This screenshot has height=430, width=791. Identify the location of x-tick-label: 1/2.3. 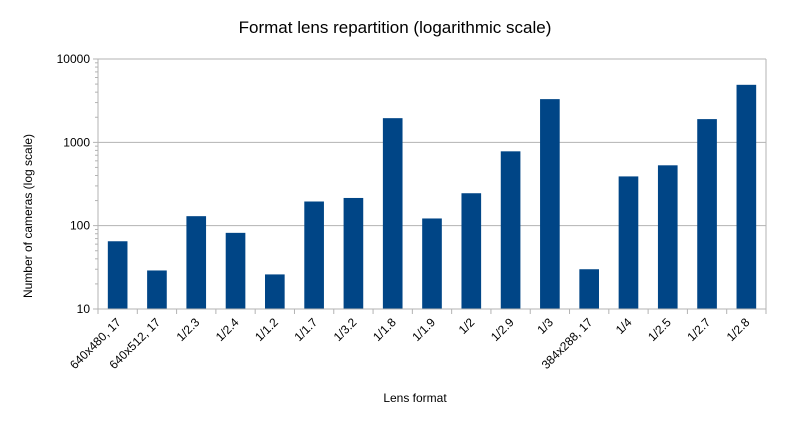
(188, 329).